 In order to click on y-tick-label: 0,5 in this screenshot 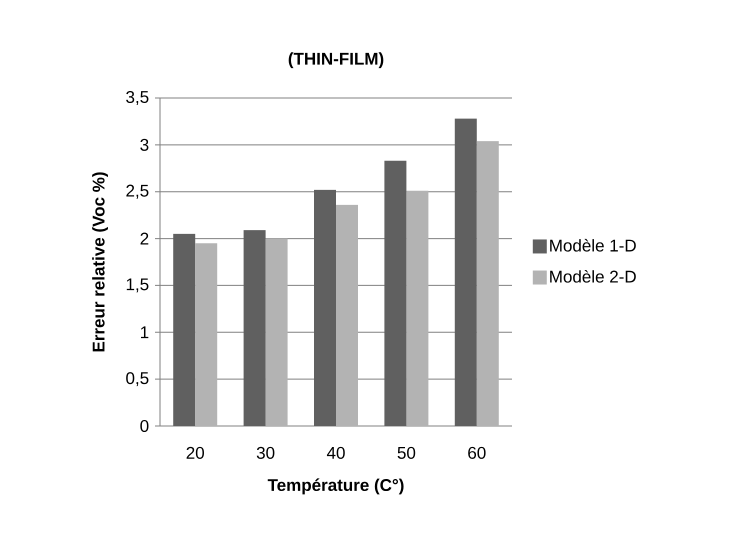, I will do `click(137, 379)`.